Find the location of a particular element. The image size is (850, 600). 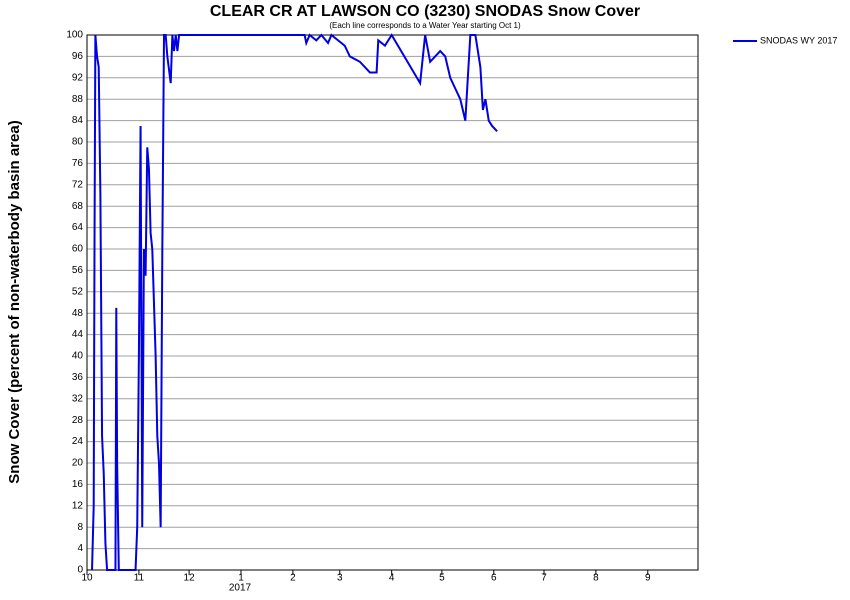

y-tick-label: 48 is located at coordinates (78, 313).